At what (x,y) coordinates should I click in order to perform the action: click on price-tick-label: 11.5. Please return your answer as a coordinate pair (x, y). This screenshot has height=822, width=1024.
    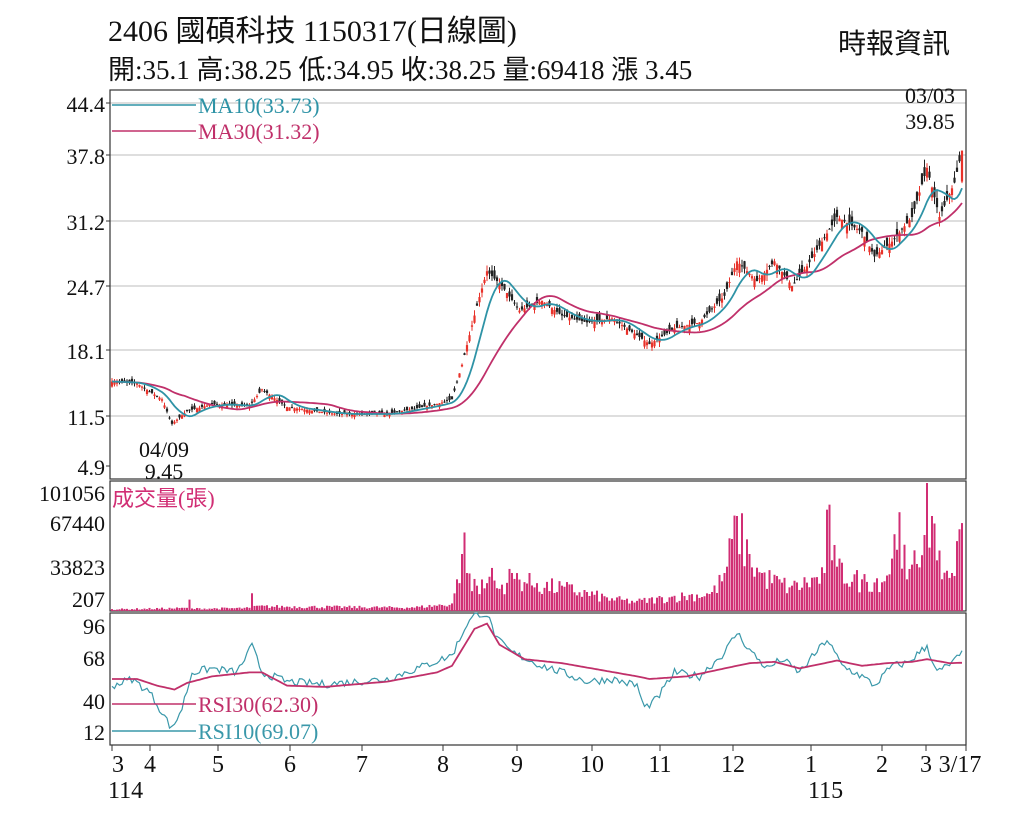
    Looking at the image, I should click on (86, 417).